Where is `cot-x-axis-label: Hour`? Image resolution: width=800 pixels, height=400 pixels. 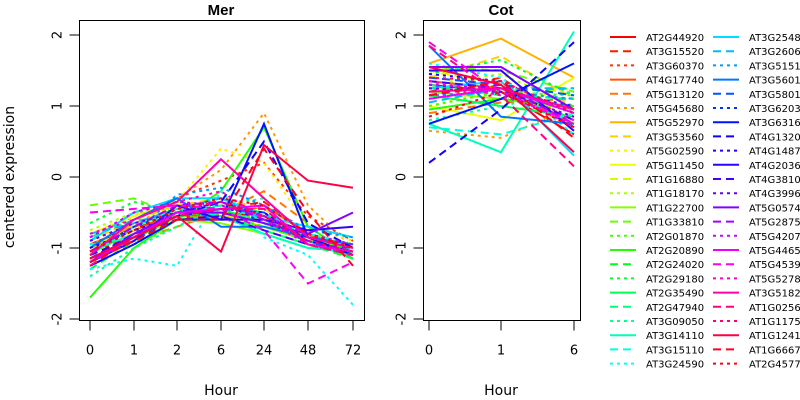 cot-x-axis-label: Hour is located at coordinates (501, 391).